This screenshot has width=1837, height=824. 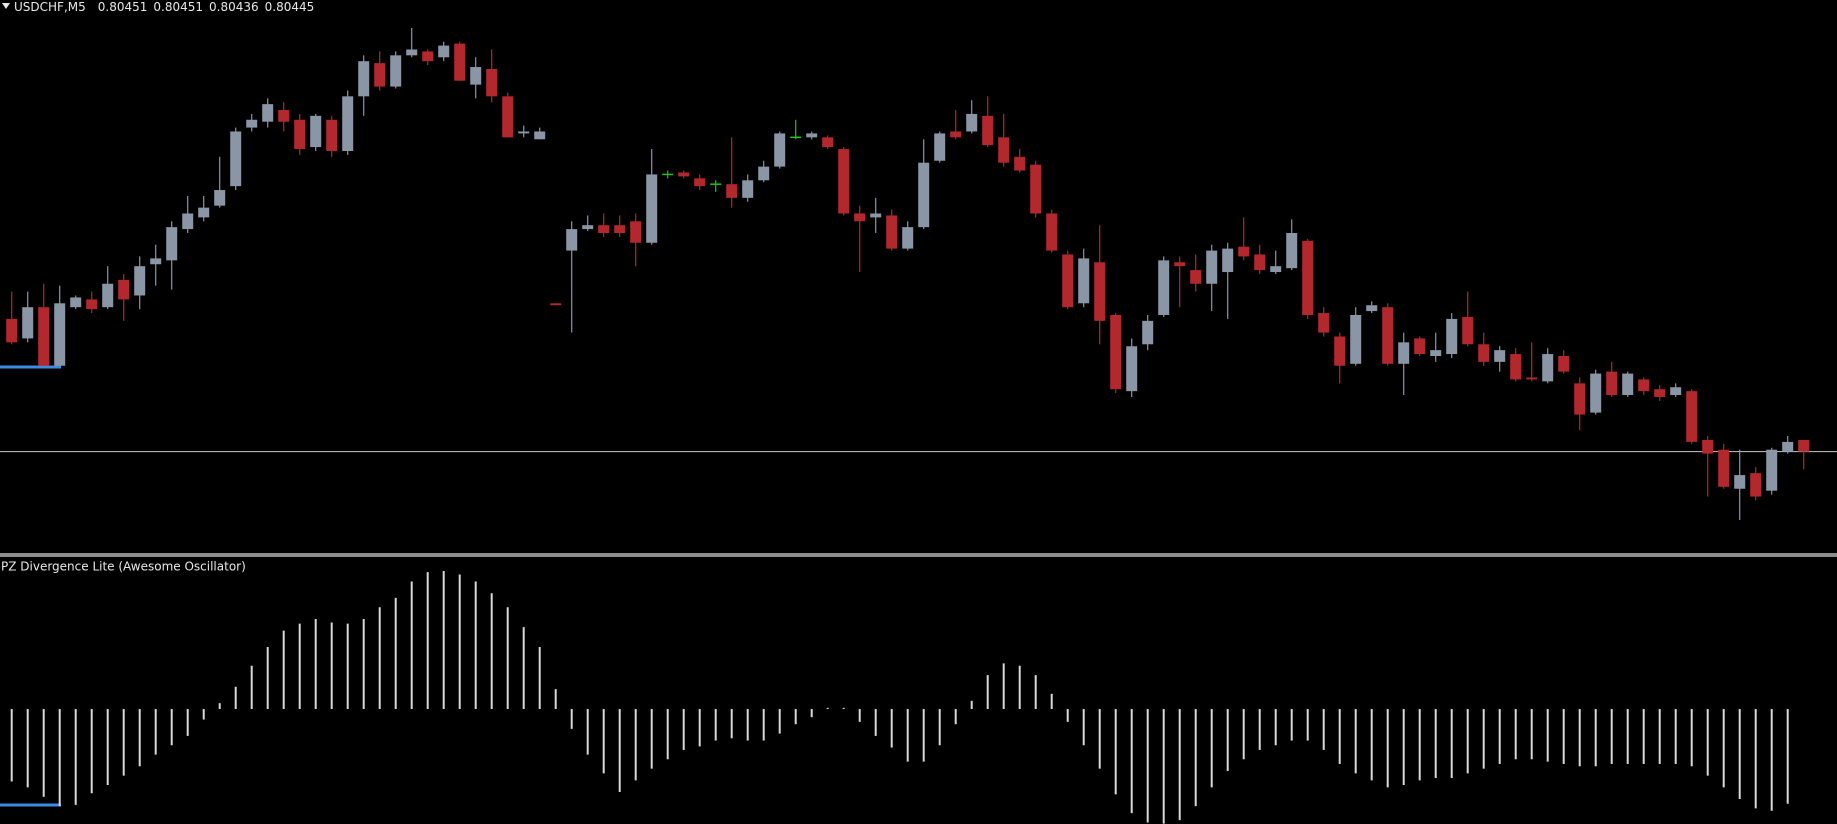 What do you see at coordinates (289, 7) in the screenshot?
I see `quote-close: 0.80445` at bounding box center [289, 7].